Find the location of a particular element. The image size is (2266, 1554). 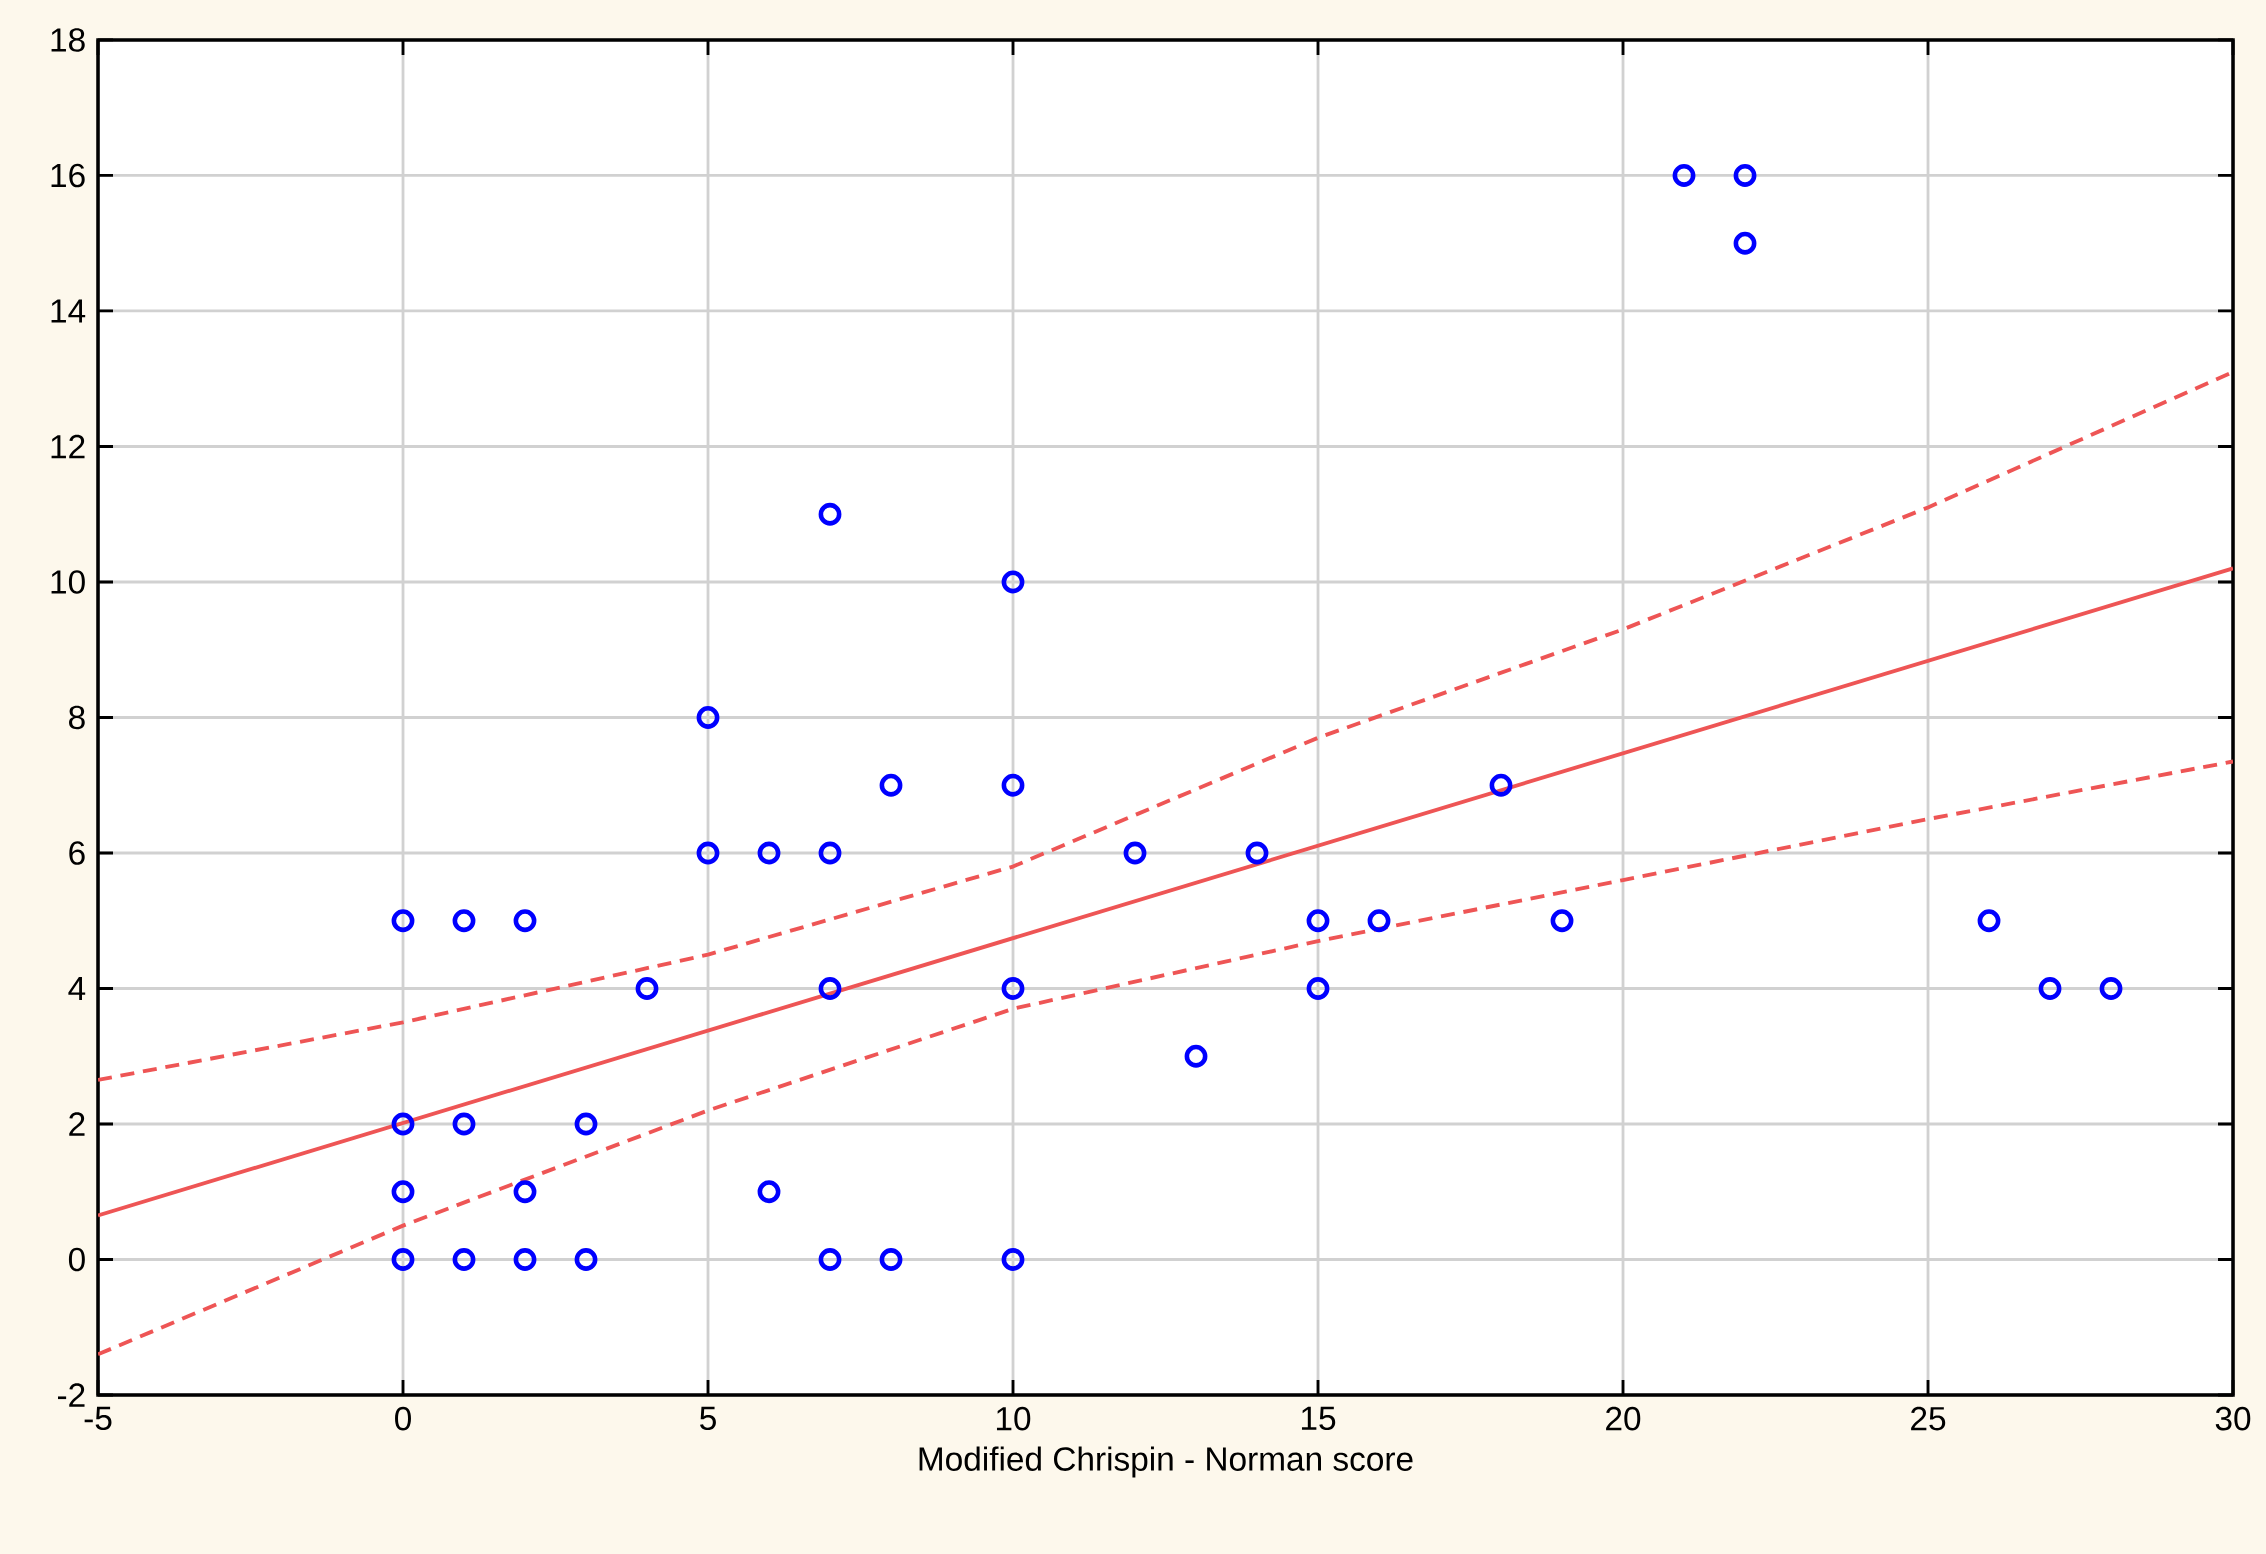

x-tick-label: 20 is located at coordinates (1623, 1418).